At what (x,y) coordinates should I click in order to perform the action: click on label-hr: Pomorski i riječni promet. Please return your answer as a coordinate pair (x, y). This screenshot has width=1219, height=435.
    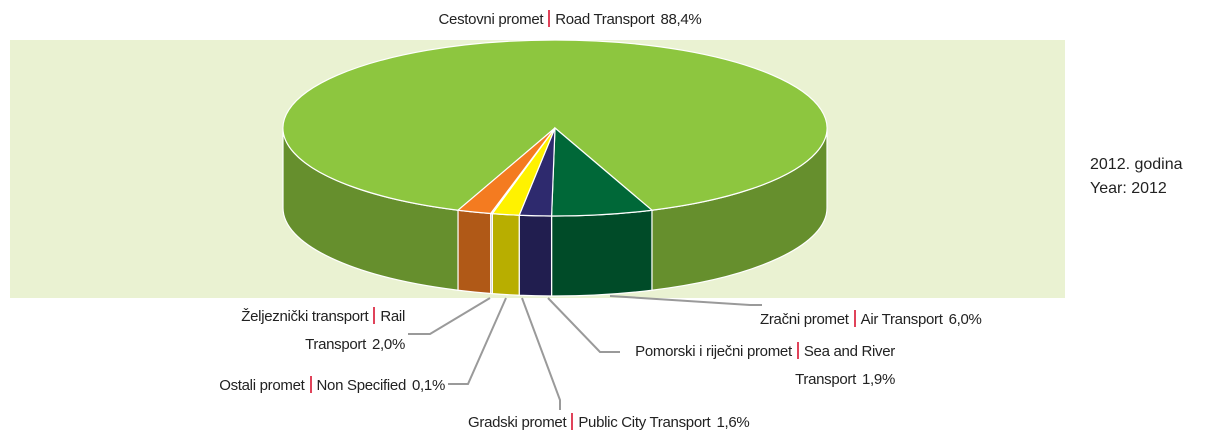
    Looking at the image, I should click on (713, 351).